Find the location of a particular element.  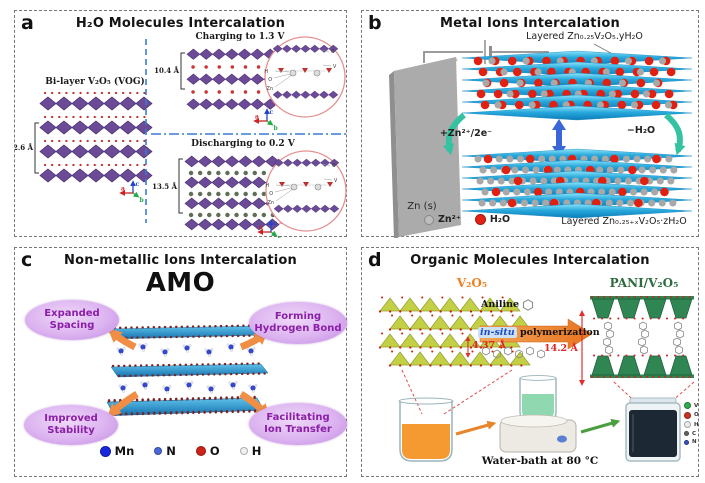

panel-c-title: Non-metallic Ions Intercalation is located at coordinates (180, 260).